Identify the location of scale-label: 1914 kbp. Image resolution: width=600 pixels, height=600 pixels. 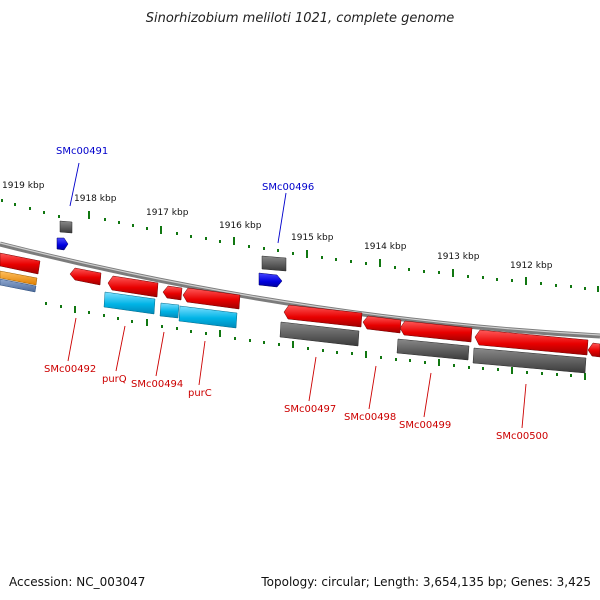
(385, 247).